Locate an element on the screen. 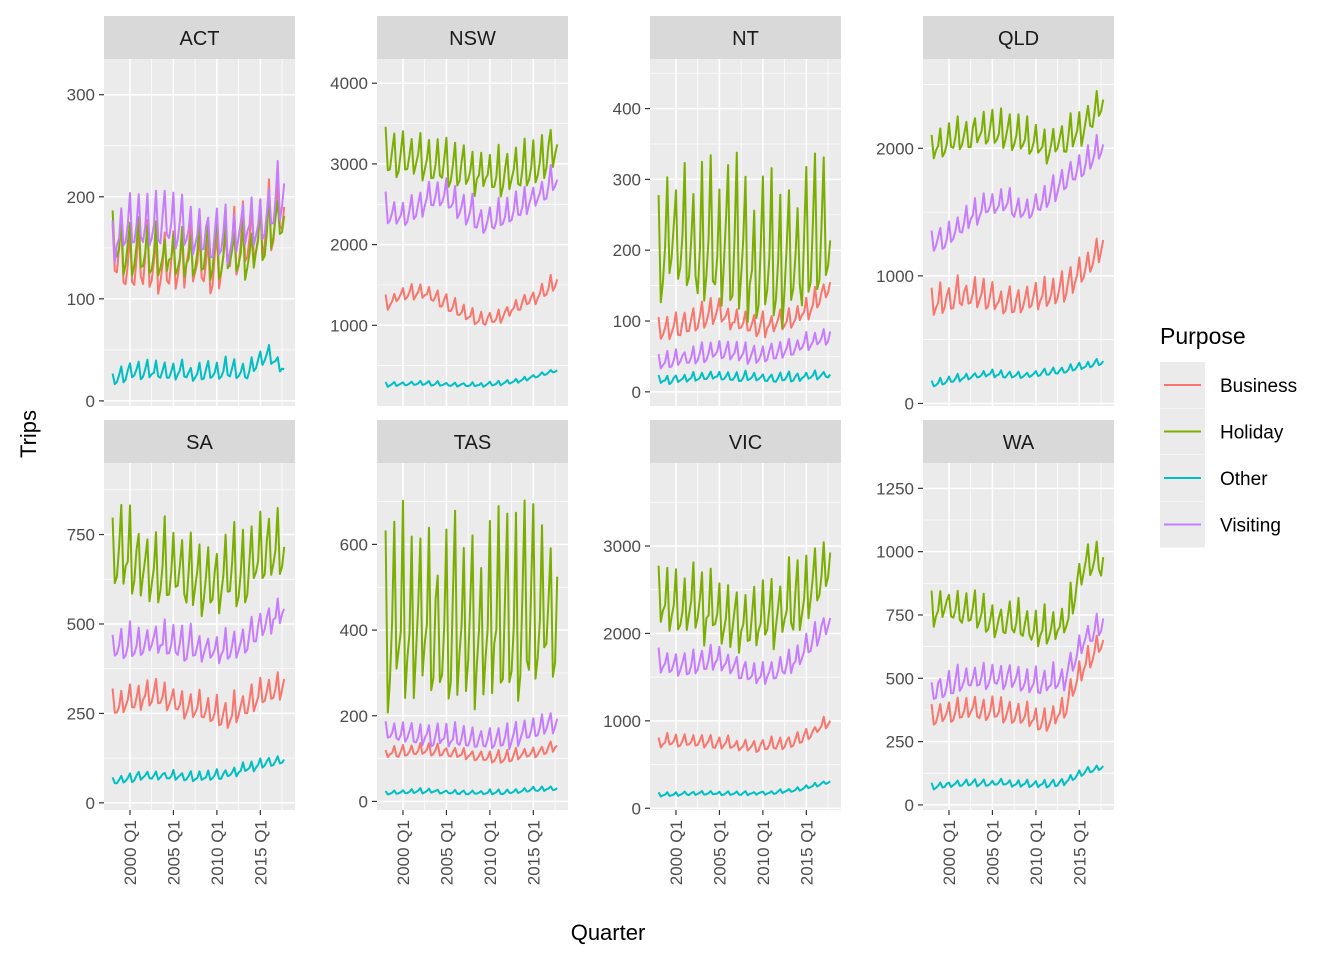  facet-label: WA is located at coordinates (1019, 443).